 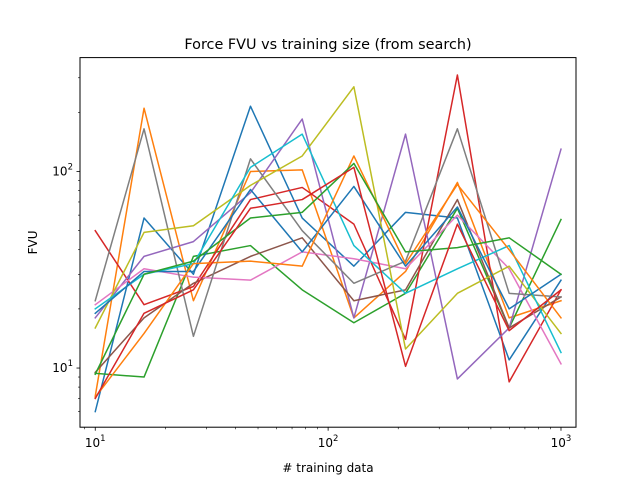 I want to click on y-tick-label: 10¹, so click(x=62, y=367).